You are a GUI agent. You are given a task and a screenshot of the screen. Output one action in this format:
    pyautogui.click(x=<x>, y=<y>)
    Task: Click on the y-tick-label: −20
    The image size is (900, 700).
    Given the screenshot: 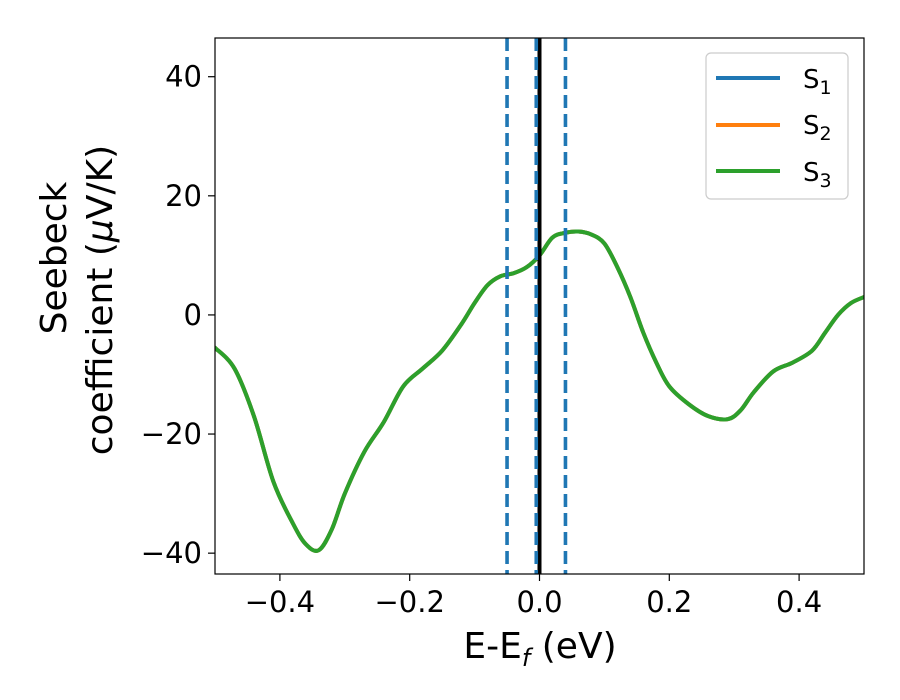 What is the action you would take?
    pyautogui.click(x=171, y=434)
    